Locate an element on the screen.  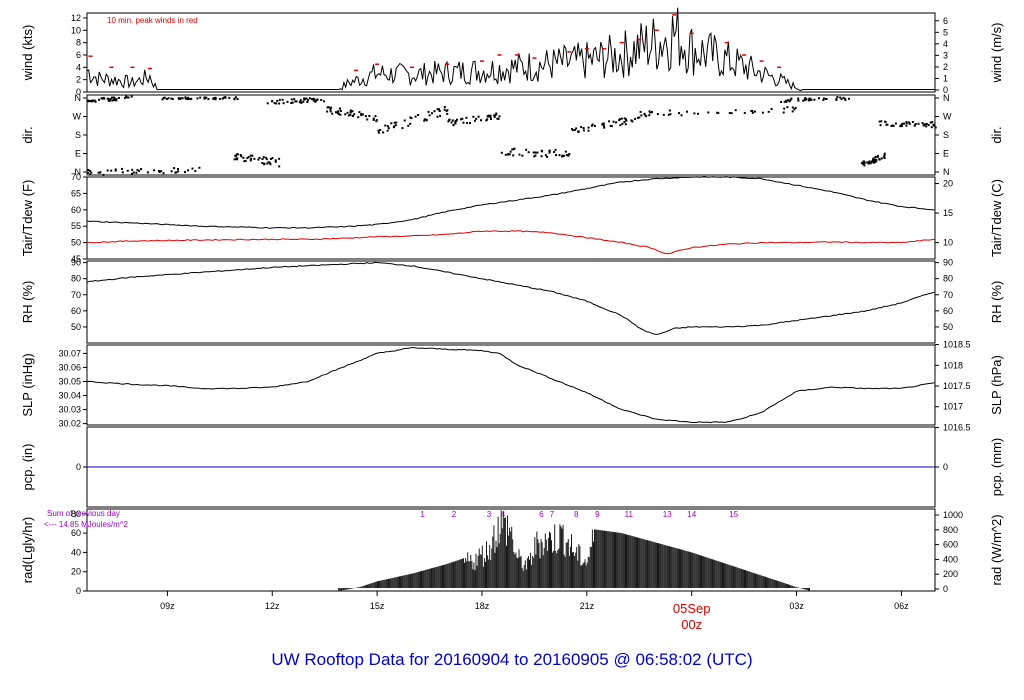
slp-series-SLP is located at coordinates (510, 385).